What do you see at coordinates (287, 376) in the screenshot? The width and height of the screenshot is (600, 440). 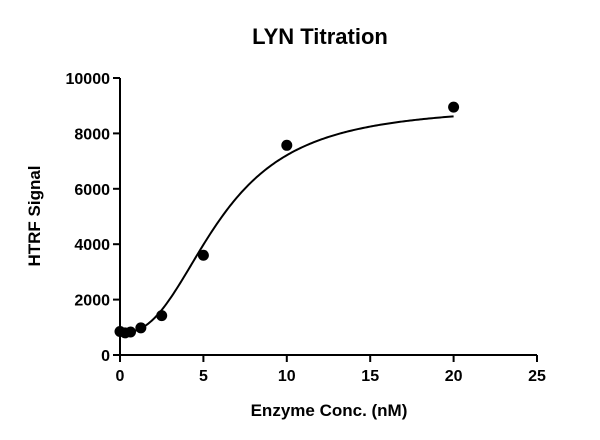 I see `x-tick-label: 10` at bounding box center [287, 376].